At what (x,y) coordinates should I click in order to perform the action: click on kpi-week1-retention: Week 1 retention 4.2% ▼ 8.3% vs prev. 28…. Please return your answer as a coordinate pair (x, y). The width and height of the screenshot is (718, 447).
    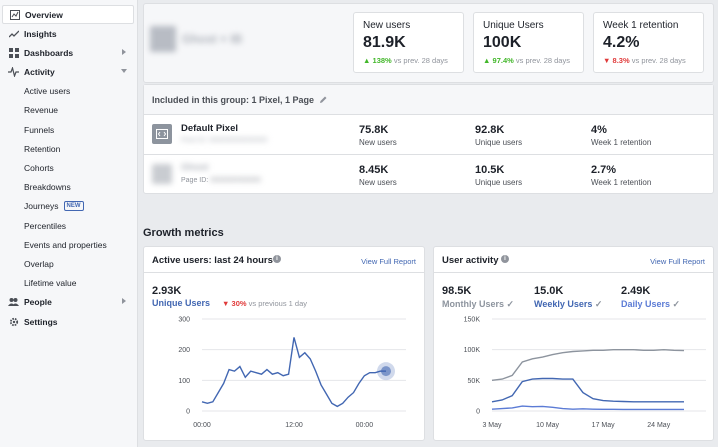
    Looking at the image, I should click on (648, 42).